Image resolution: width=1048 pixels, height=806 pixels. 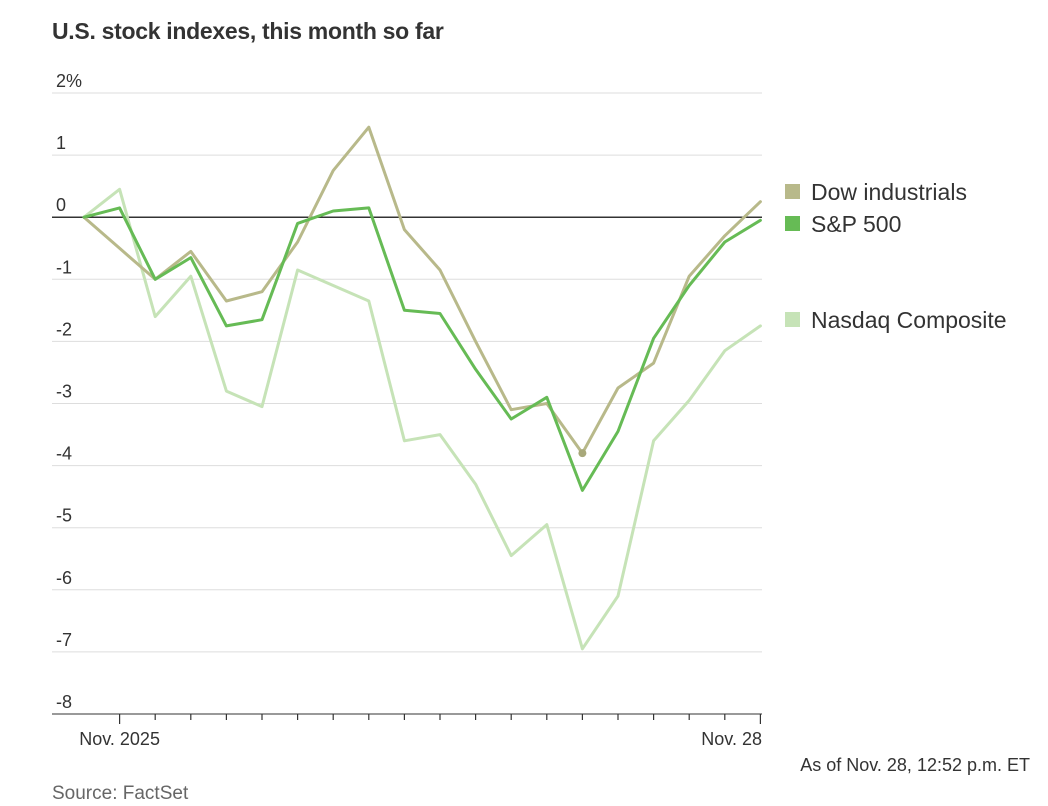 I want to click on y-tick-label: -4, so click(x=64, y=454).